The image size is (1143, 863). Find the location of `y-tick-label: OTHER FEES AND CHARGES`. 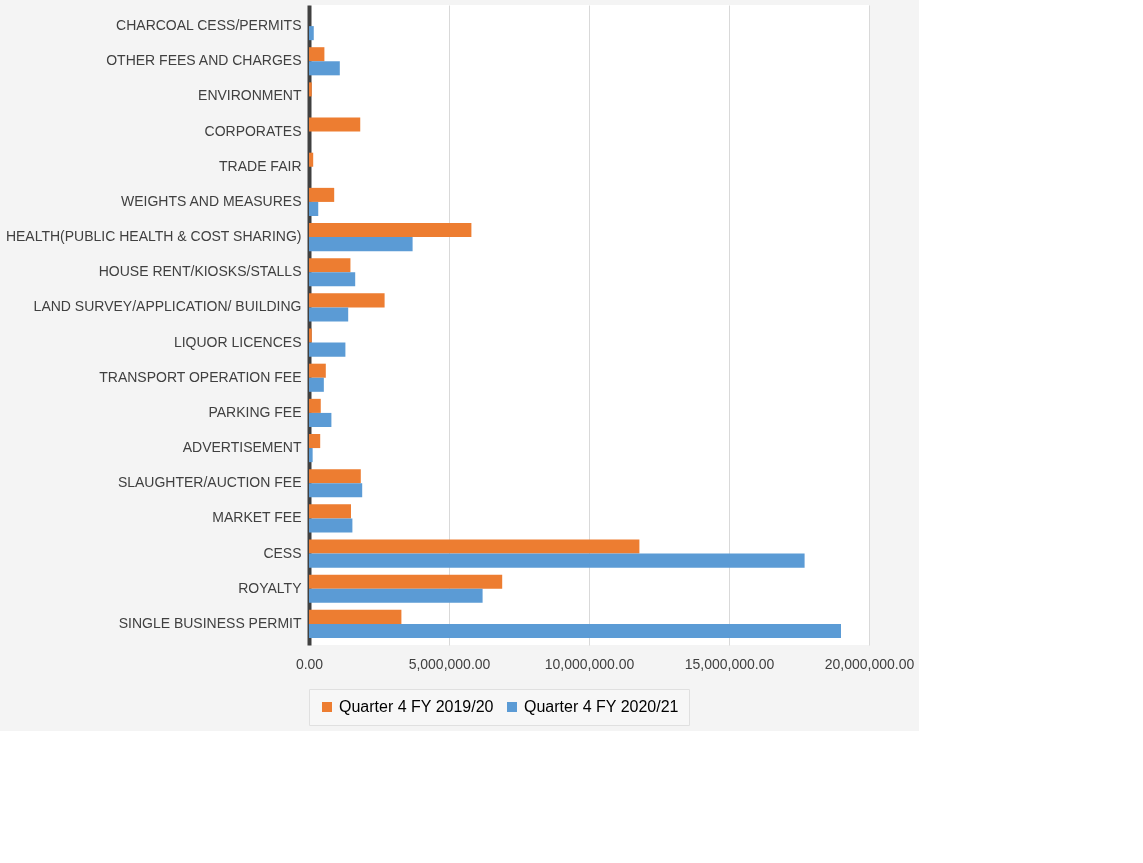

y-tick-label: OTHER FEES AND CHARGES is located at coordinates (204, 60).